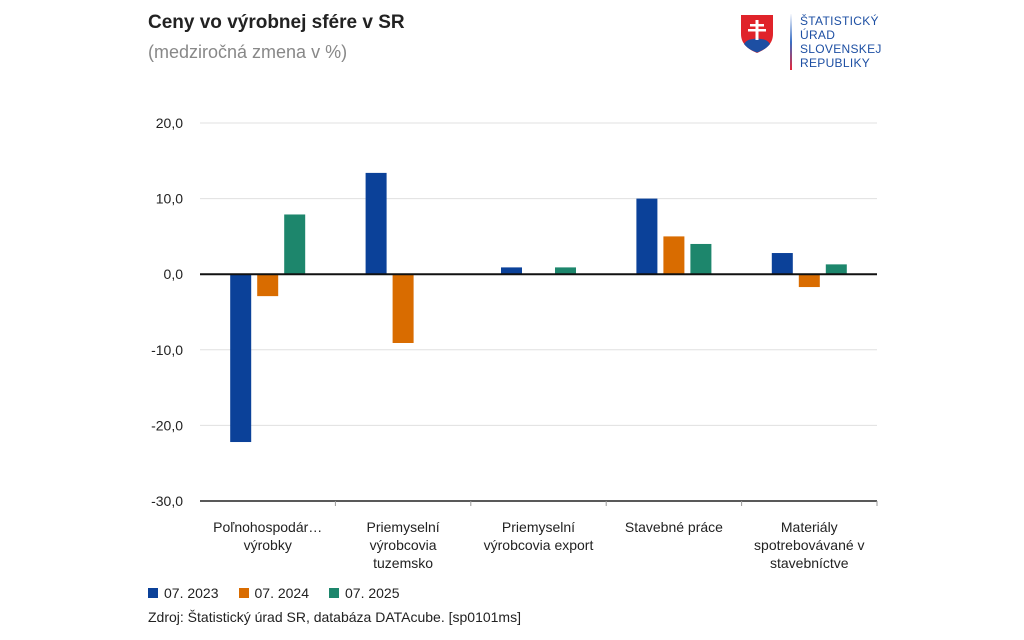 The height and width of the screenshot is (640, 1024). What do you see at coordinates (818, 35) in the screenshot?
I see `logo-line: ÚRAD` at bounding box center [818, 35].